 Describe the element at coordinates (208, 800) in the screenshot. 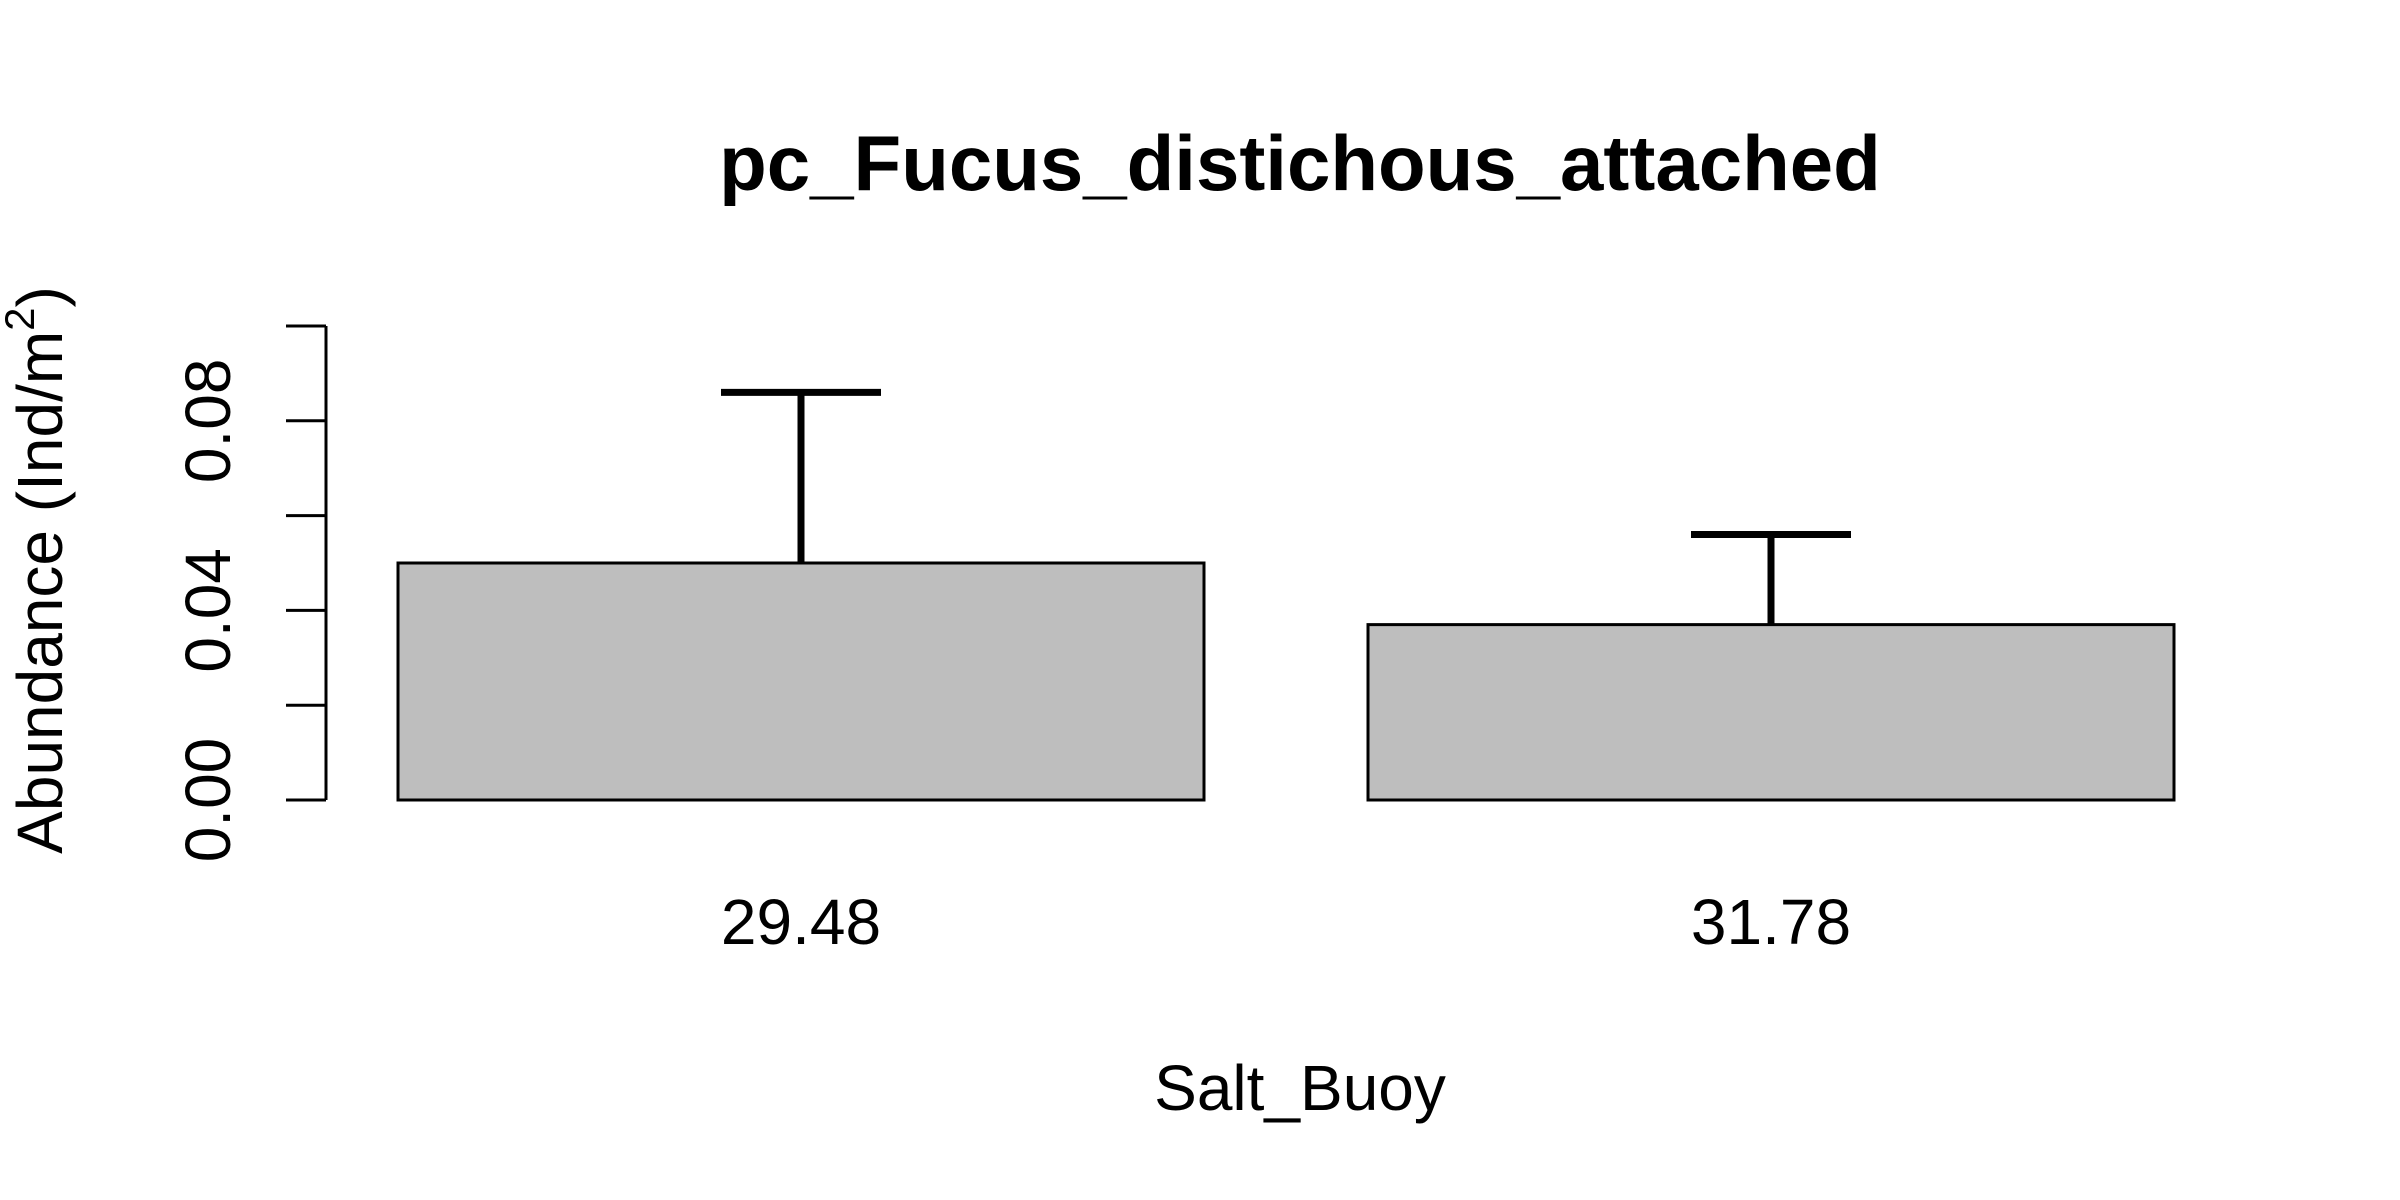

I see `y-tick-label-0: 0.00` at that location.